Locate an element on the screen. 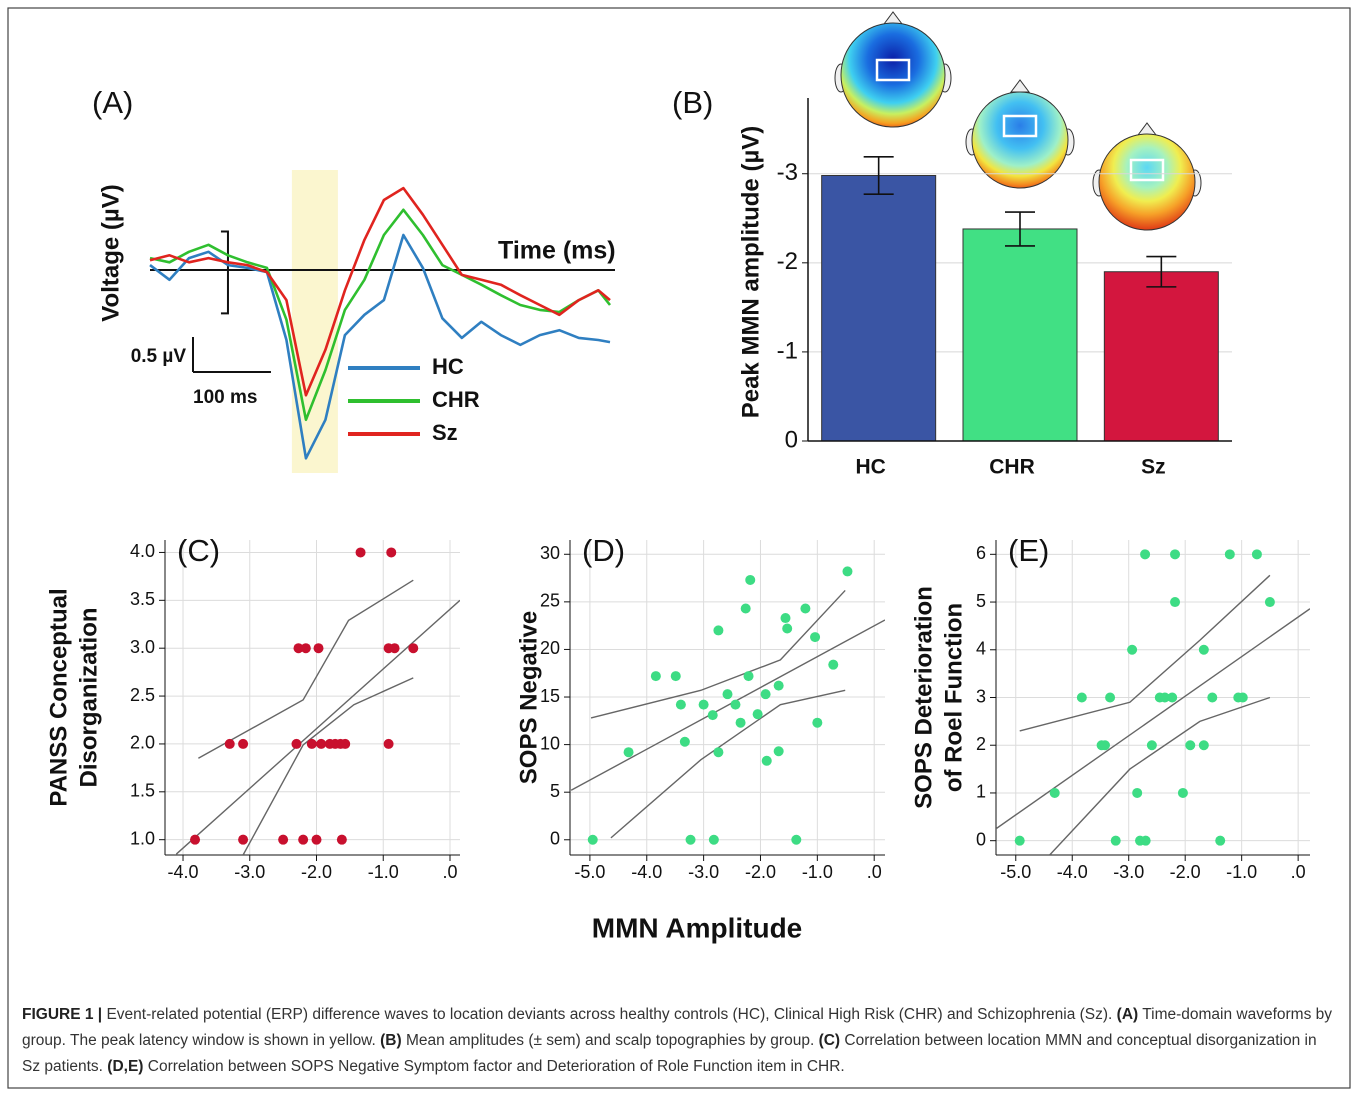 Image resolution: width=1358 pixels, height=1095 pixels. caption-text: FIGURE 1 | is located at coordinates (62, 1014).